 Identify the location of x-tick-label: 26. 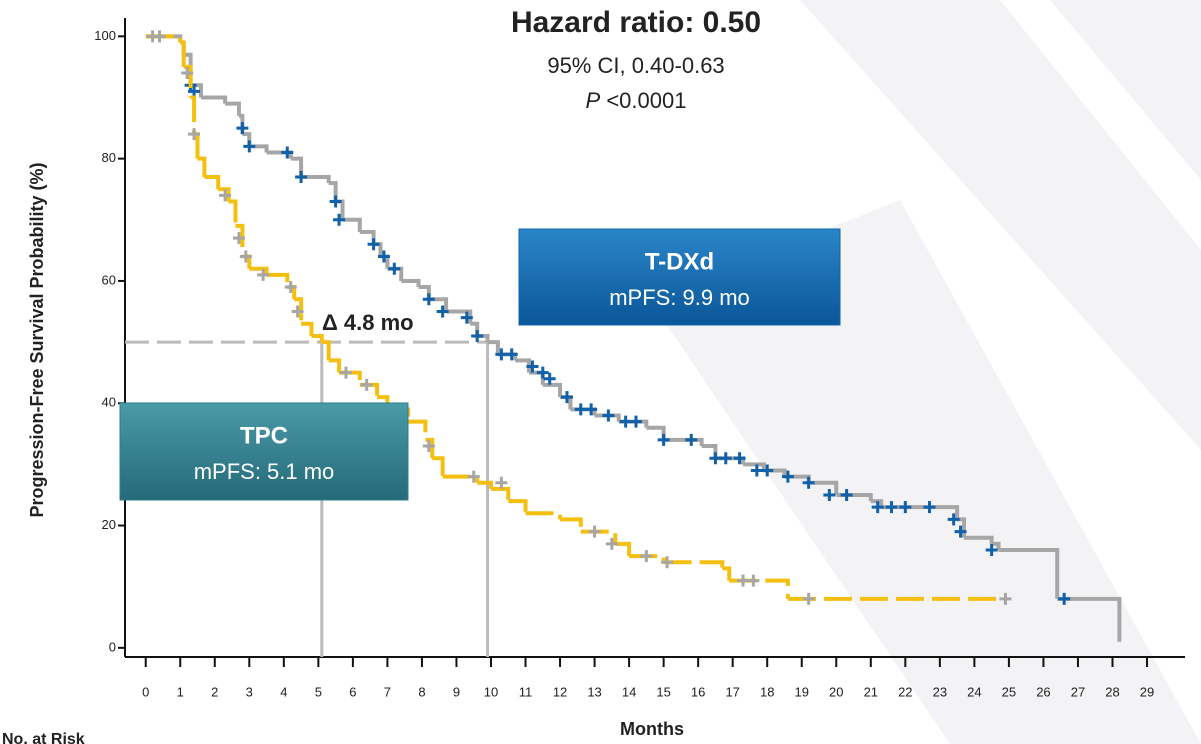
(1043, 691).